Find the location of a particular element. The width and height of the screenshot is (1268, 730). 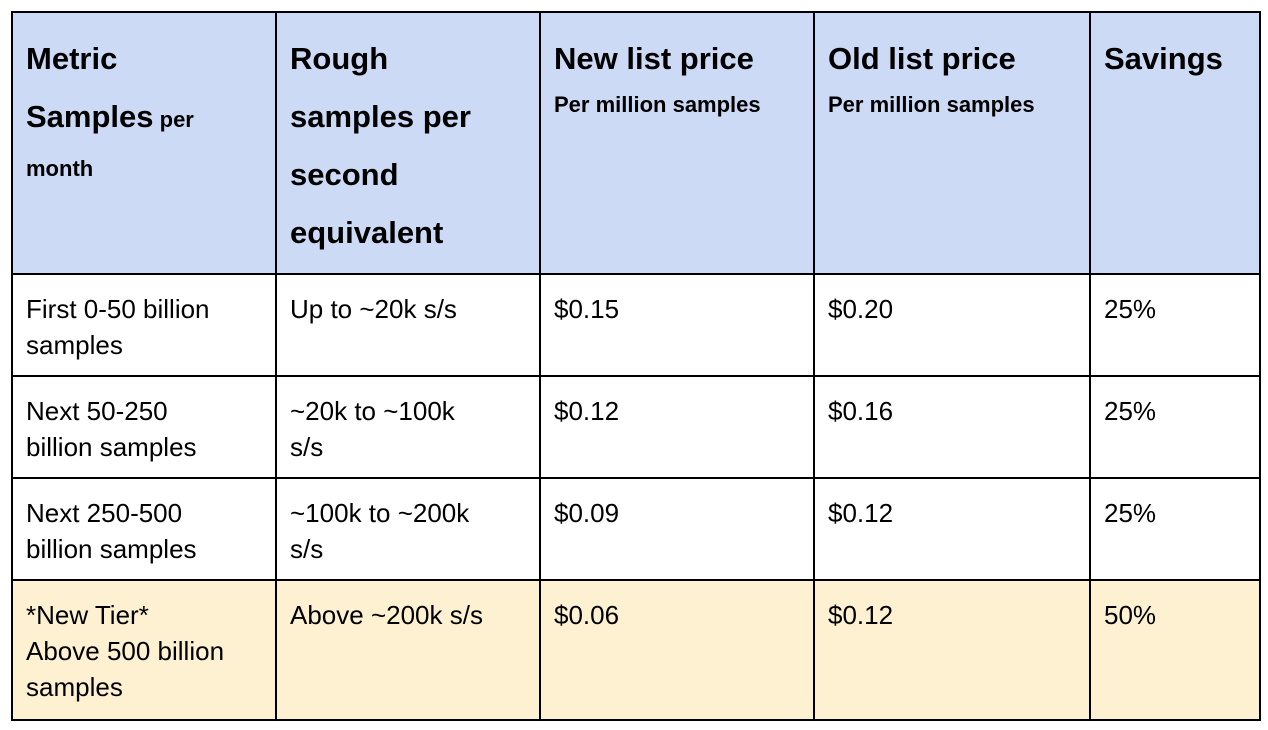

header-rough: Rough samples per second equivalent is located at coordinates (408, 143).